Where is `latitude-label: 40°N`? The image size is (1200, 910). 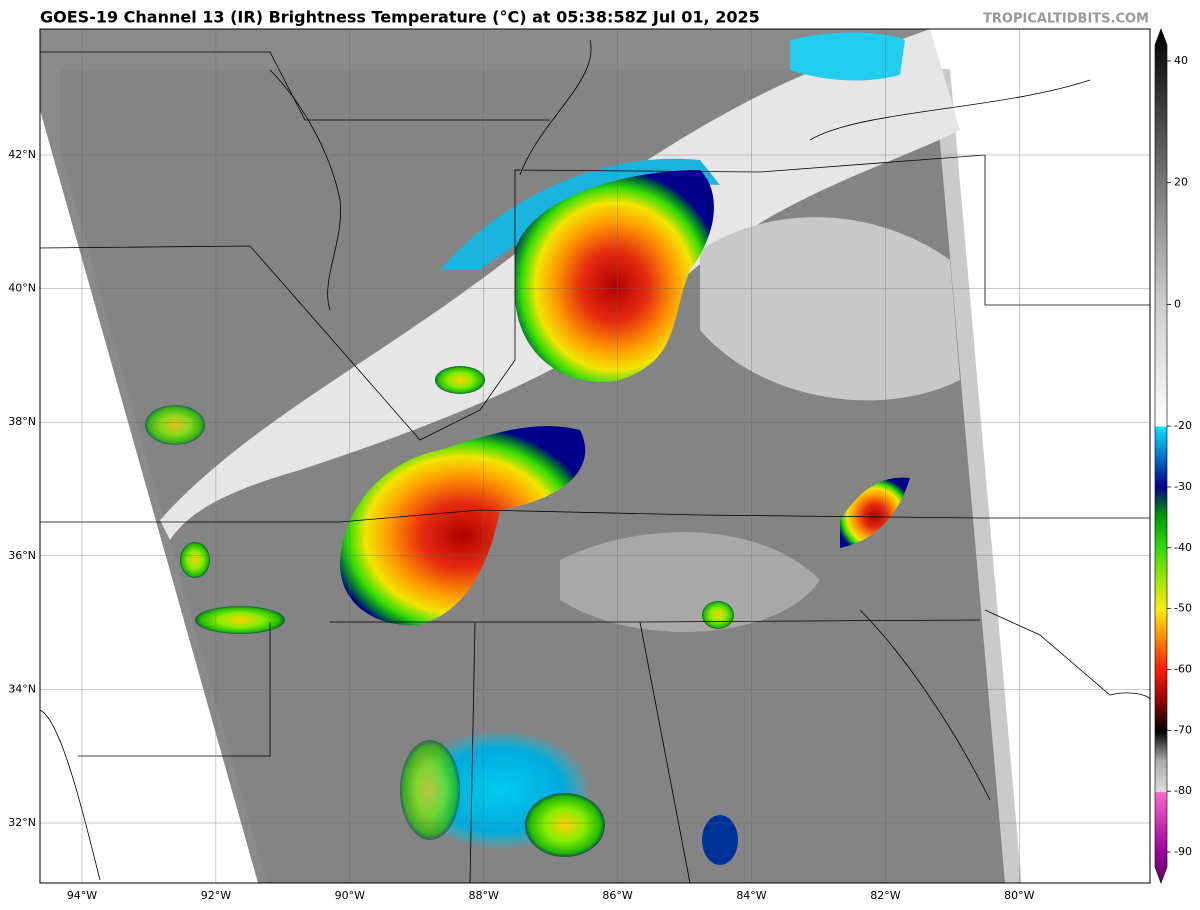 latitude-label: 40°N is located at coordinates (22, 288).